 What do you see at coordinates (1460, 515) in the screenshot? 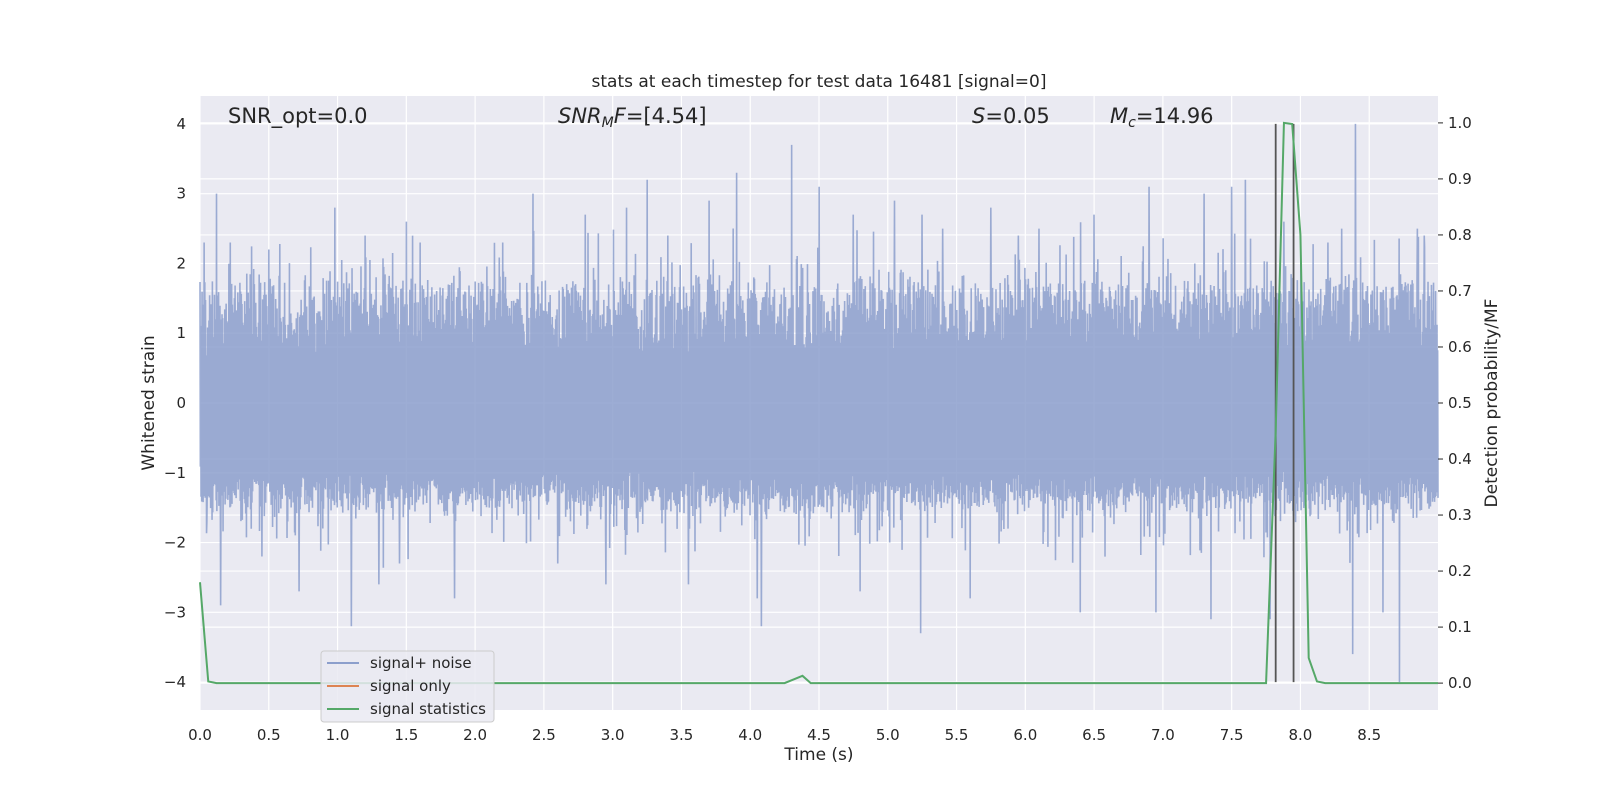
I see `y2-tick-label: 0.3` at bounding box center [1460, 515].